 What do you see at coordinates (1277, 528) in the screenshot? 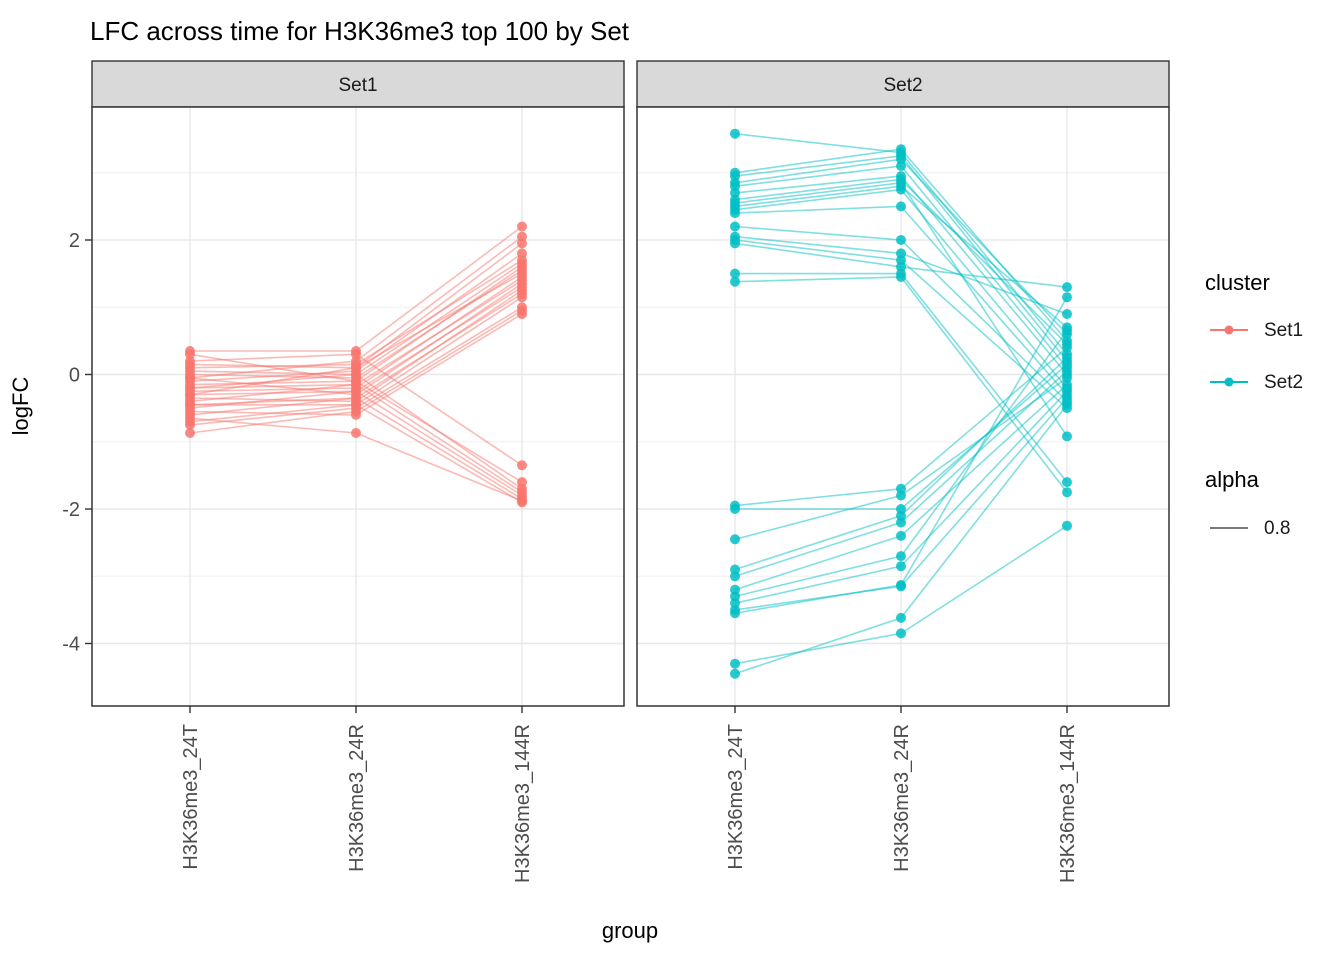
I see `legend-label-alpha: 0.8` at bounding box center [1277, 528].